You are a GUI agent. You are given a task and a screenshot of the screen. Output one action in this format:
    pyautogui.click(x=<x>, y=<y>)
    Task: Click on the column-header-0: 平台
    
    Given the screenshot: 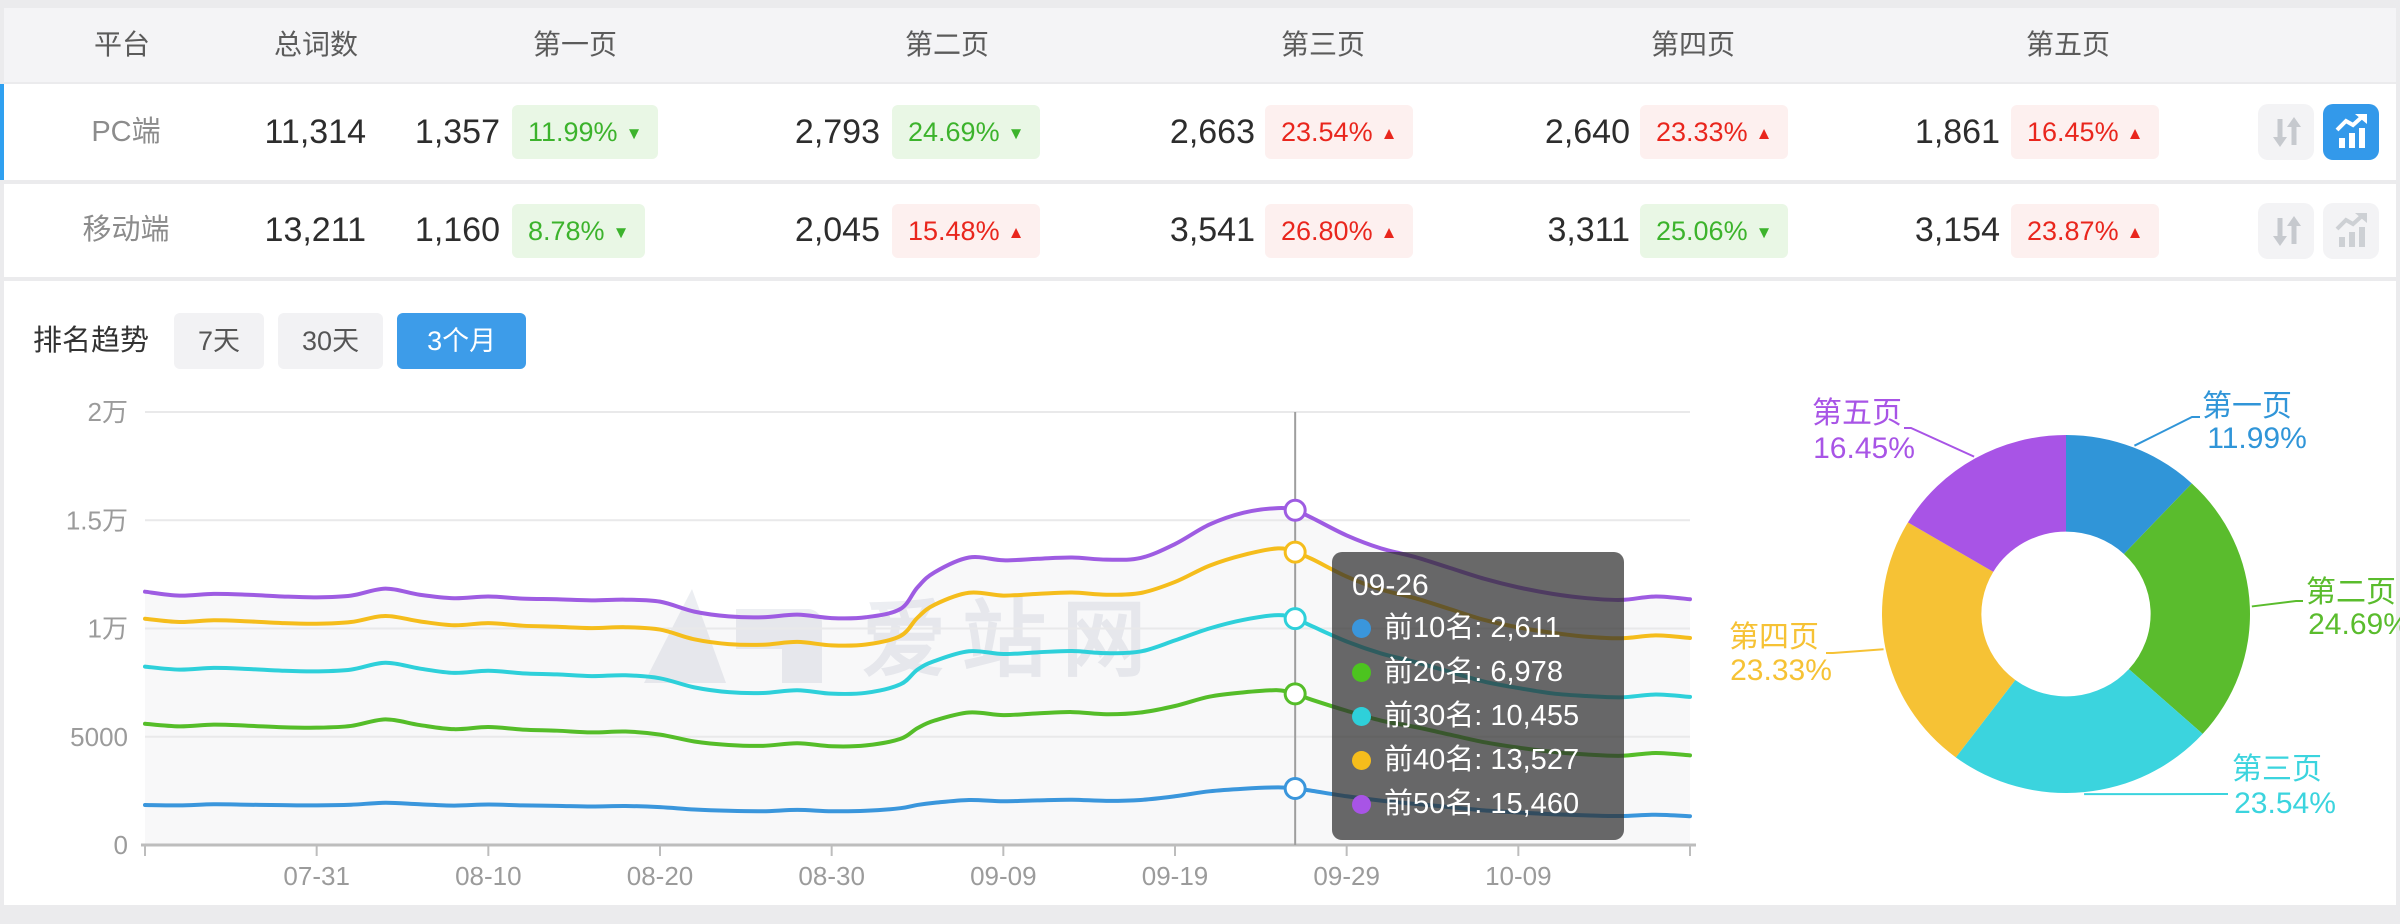 What is the action you would take?
    pyautogui.click(x=121, y=44)
    